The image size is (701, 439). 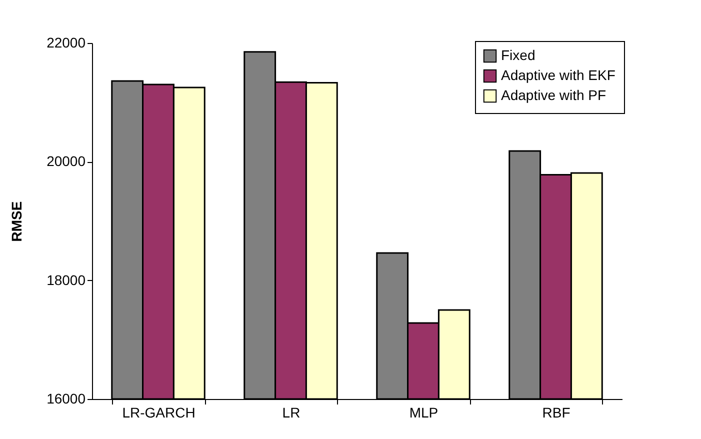 I want to click on y-tick-label: 16000, so click(x=66, y=398).